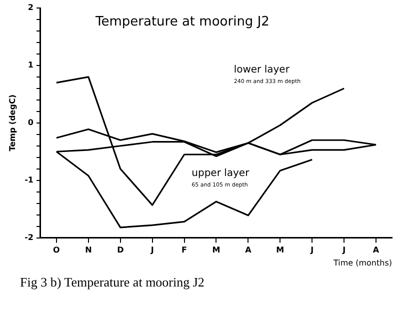  What do you see at coordinates (221, 174) in the screenshot?
I see `annotation: upper layer` at bounding box center [221, 174].